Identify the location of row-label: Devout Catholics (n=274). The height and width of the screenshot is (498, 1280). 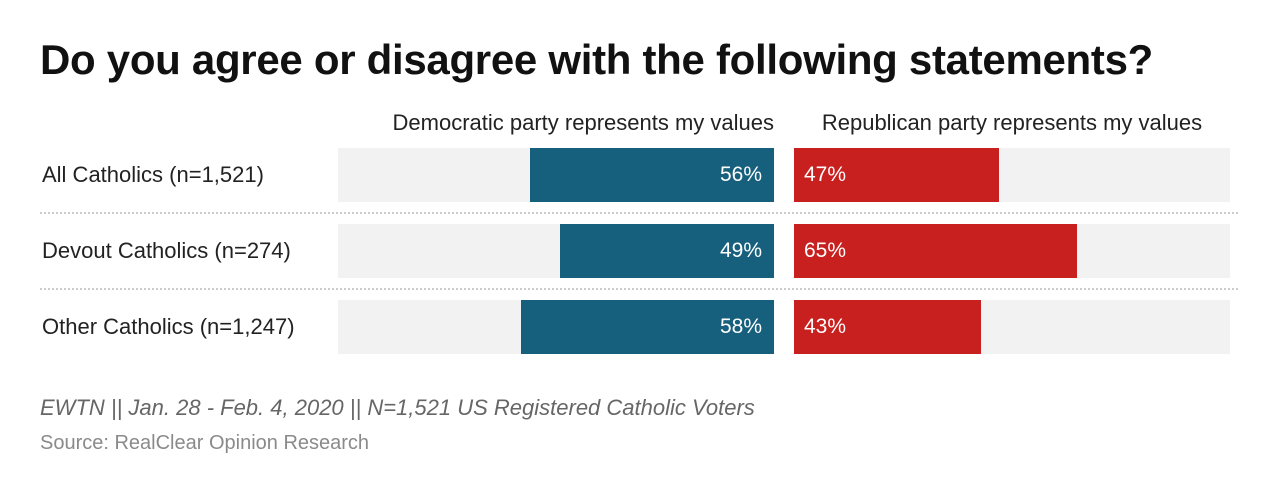
(166, 250).